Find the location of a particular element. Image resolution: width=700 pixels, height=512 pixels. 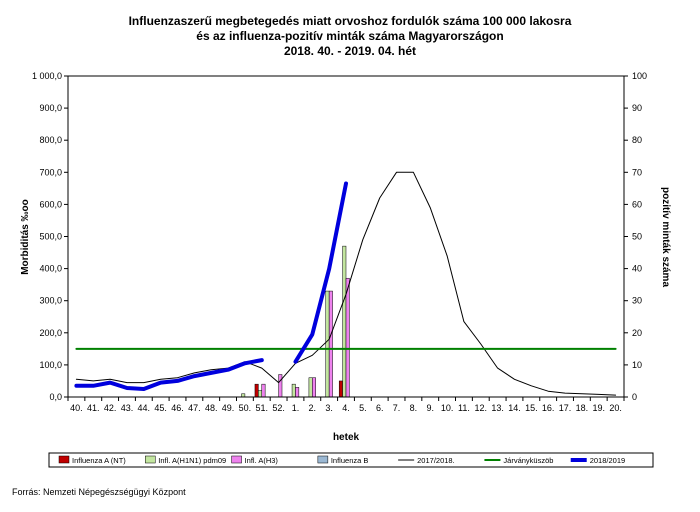

x-tick-label: 14. is located at coordinates (514, 408).